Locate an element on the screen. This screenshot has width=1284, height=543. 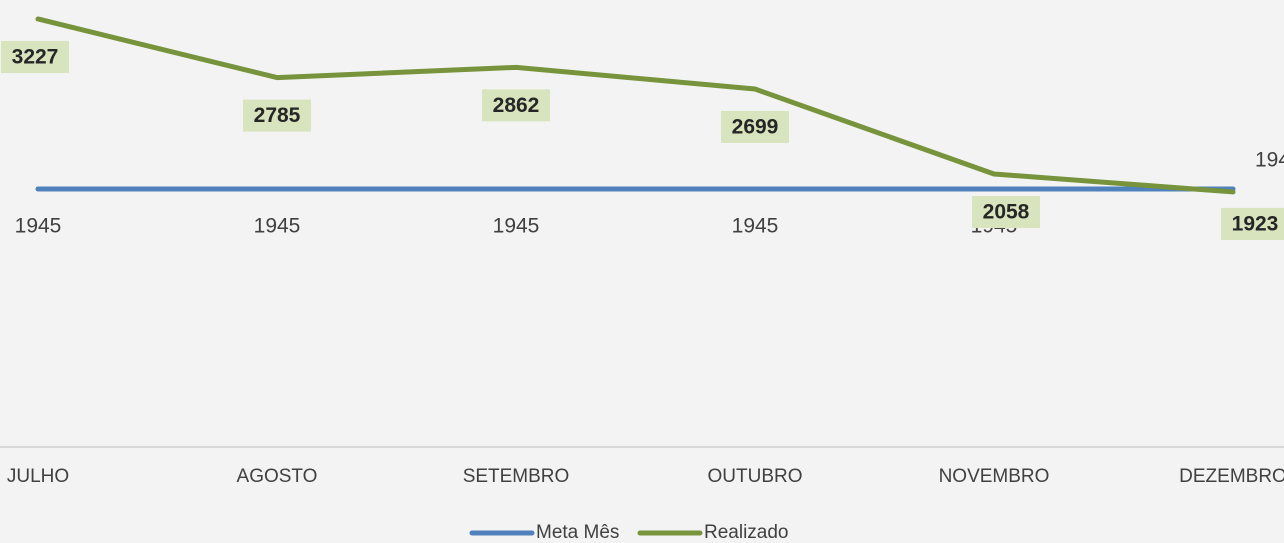
data-label-box: 1923 is located at coordinates (1252, 223).